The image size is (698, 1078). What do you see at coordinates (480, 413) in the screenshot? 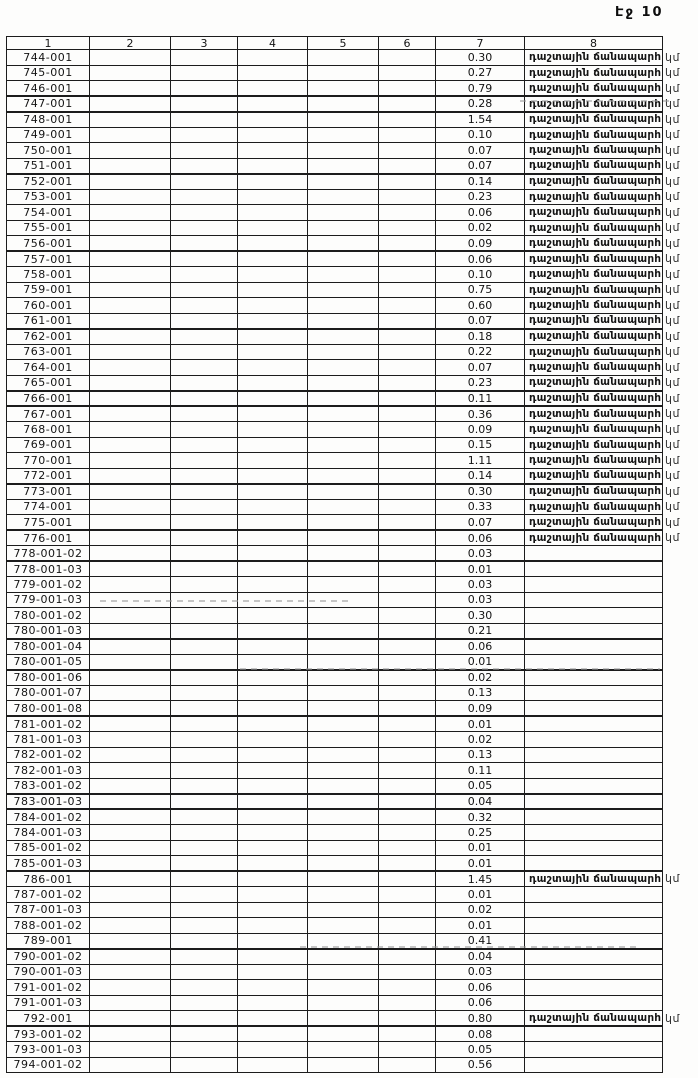
I see `cell-area-value: 0.36` at bounding box center [480, 413].